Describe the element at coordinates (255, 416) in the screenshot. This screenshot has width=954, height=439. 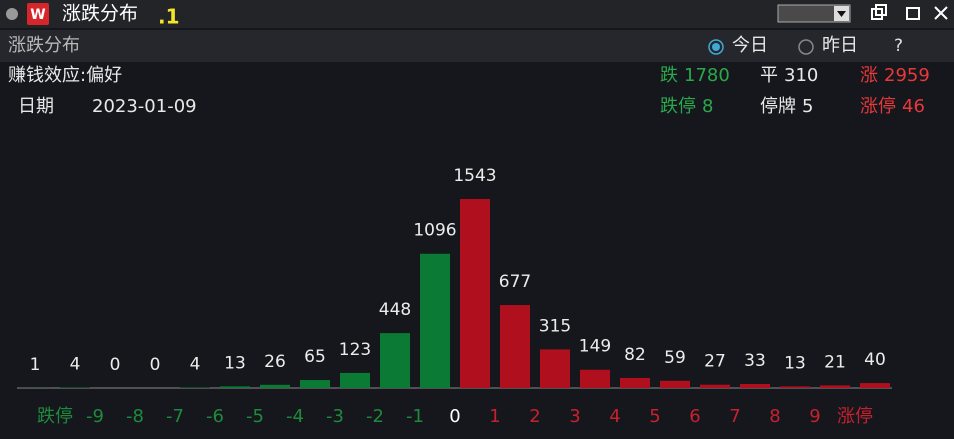
I see `x-tick-label: -5` at that location.